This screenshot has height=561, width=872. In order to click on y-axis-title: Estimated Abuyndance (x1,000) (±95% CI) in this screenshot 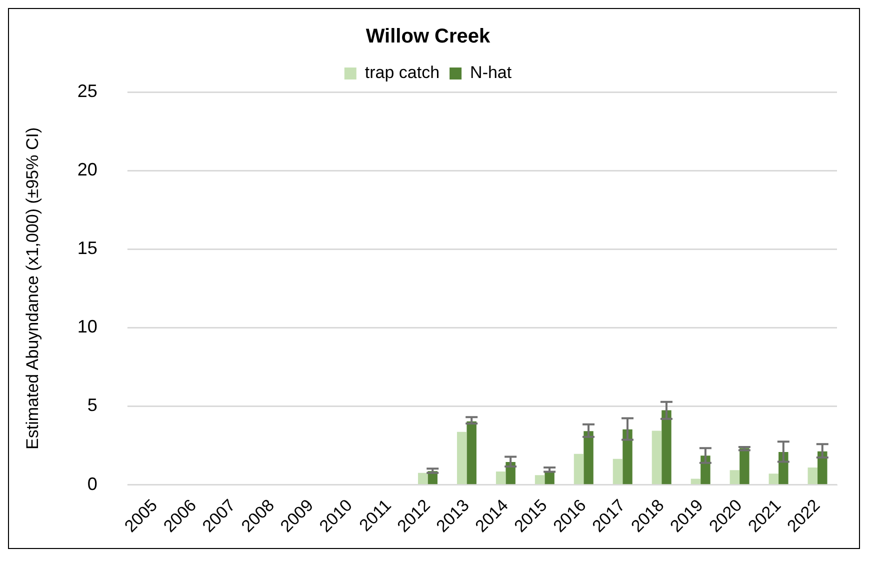, I will do `click(32, 288)`.